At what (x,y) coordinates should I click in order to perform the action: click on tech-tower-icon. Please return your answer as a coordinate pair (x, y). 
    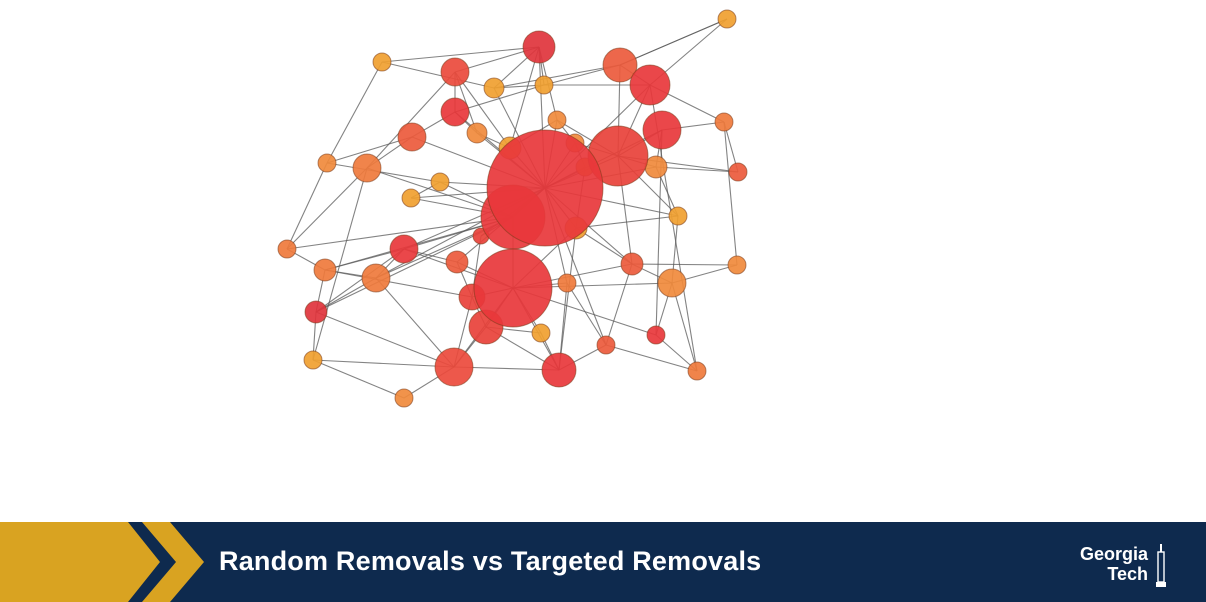
    Looking at the image, I should click on (1161, 565).